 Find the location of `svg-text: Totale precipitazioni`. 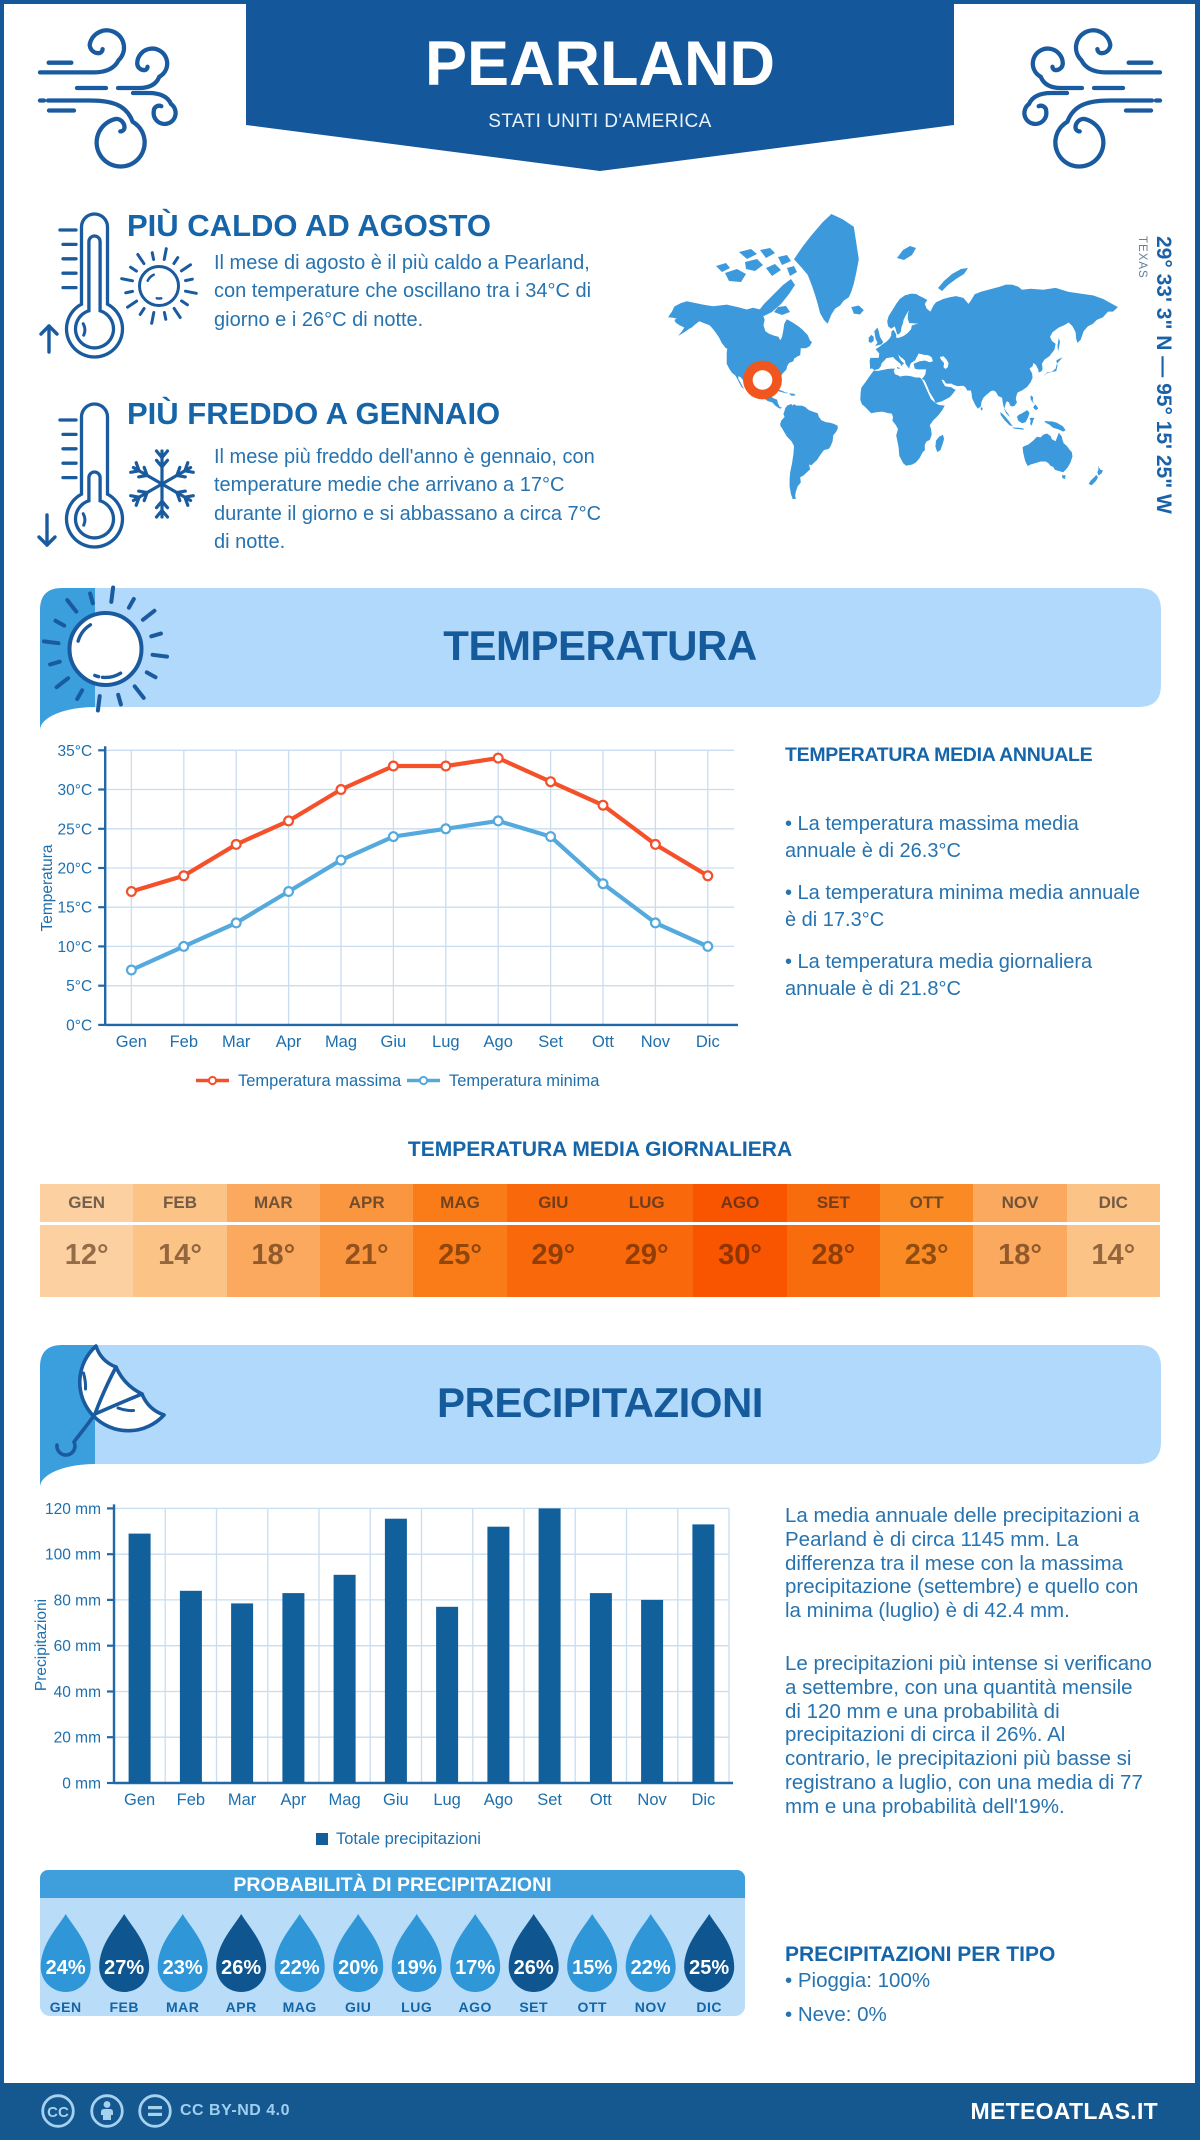

svg-text: Totale precipitazioni is located at coordinates (408, 1839).